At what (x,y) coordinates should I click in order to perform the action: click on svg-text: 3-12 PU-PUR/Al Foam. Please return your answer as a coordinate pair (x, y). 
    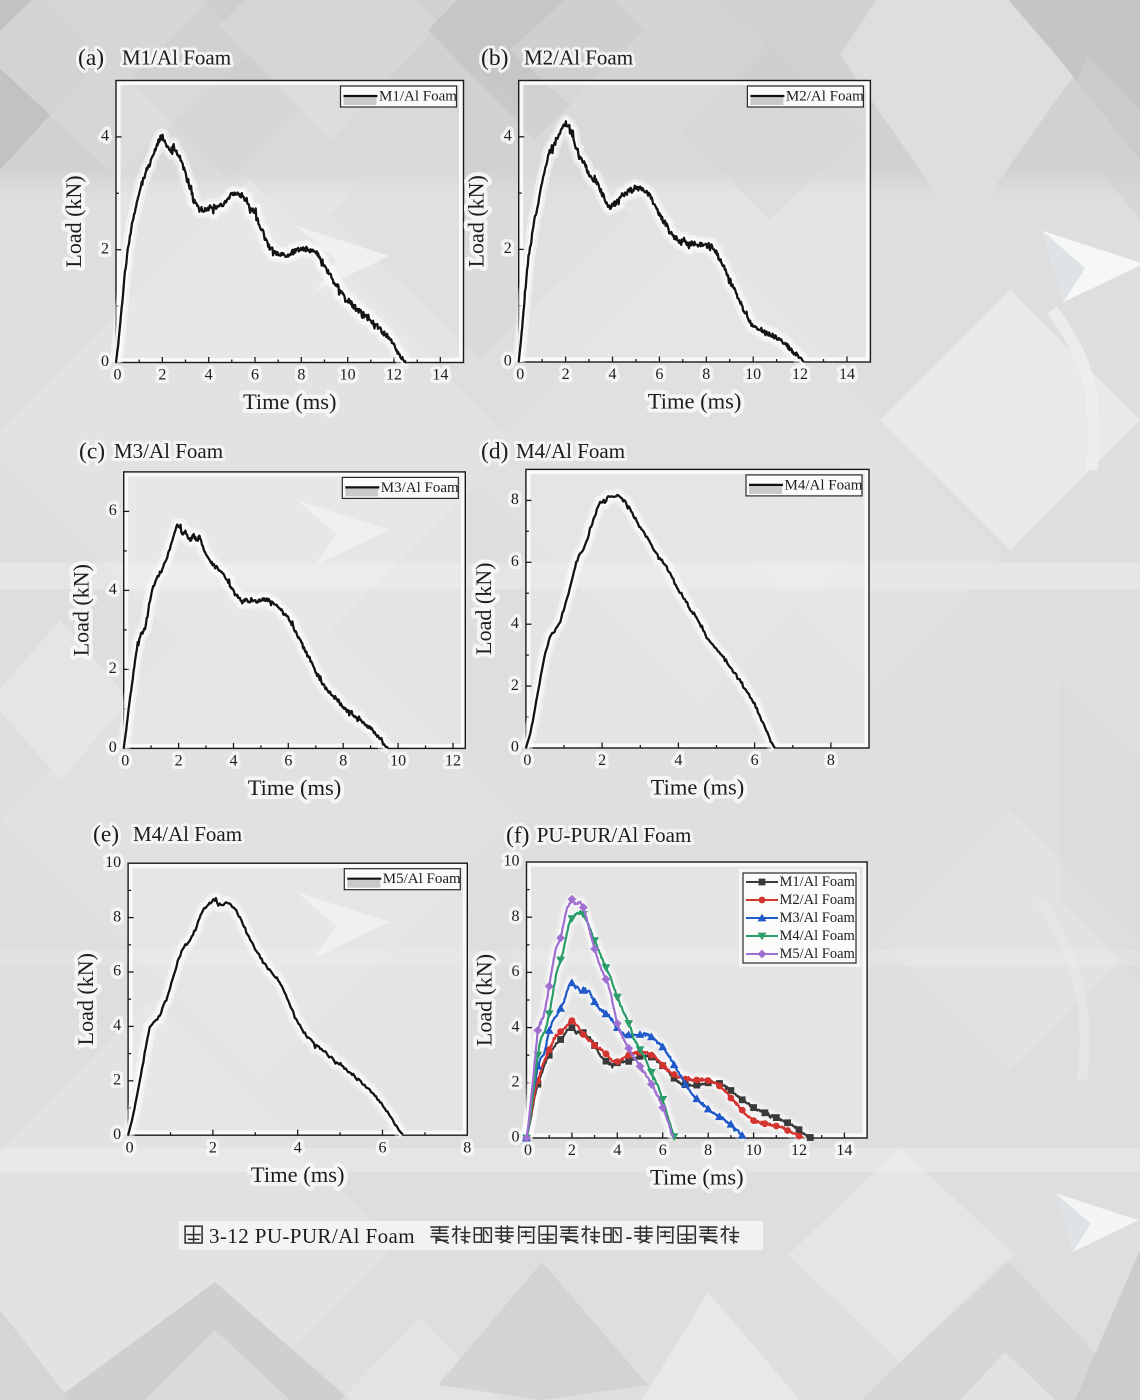
    Looking at the image, I should click on (312, 1236).